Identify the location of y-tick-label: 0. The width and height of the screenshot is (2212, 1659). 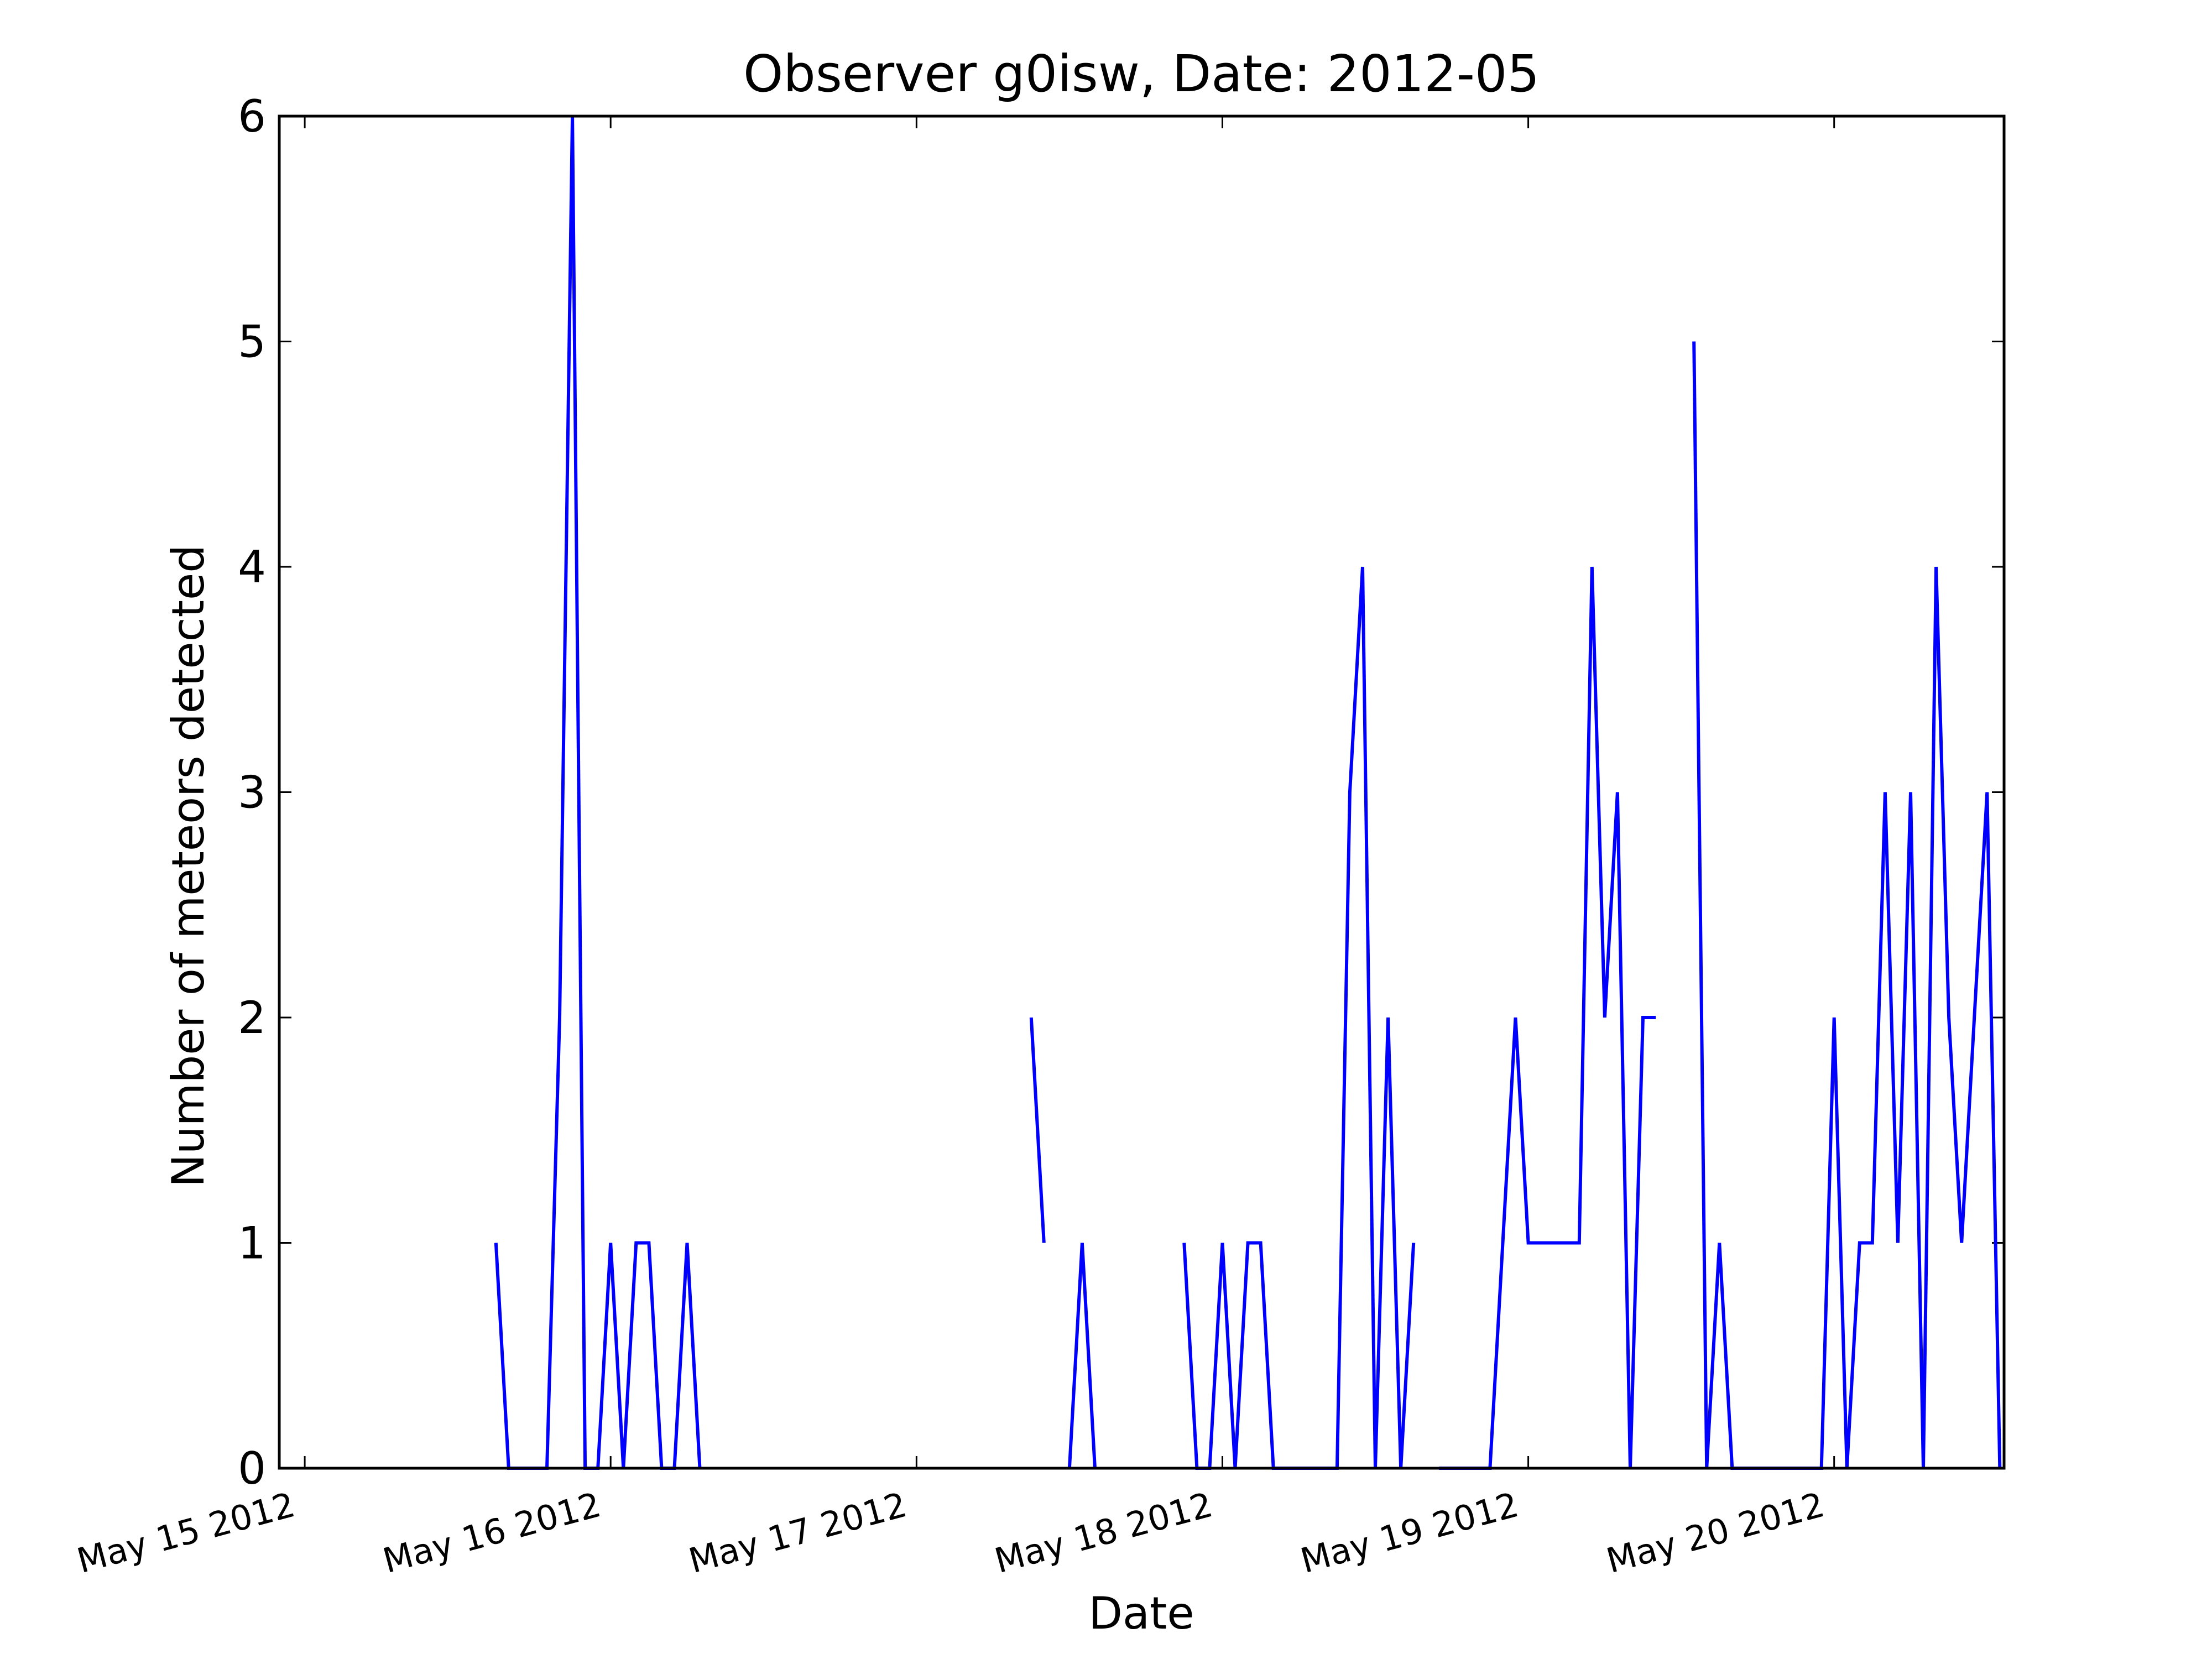
(252, 1468).